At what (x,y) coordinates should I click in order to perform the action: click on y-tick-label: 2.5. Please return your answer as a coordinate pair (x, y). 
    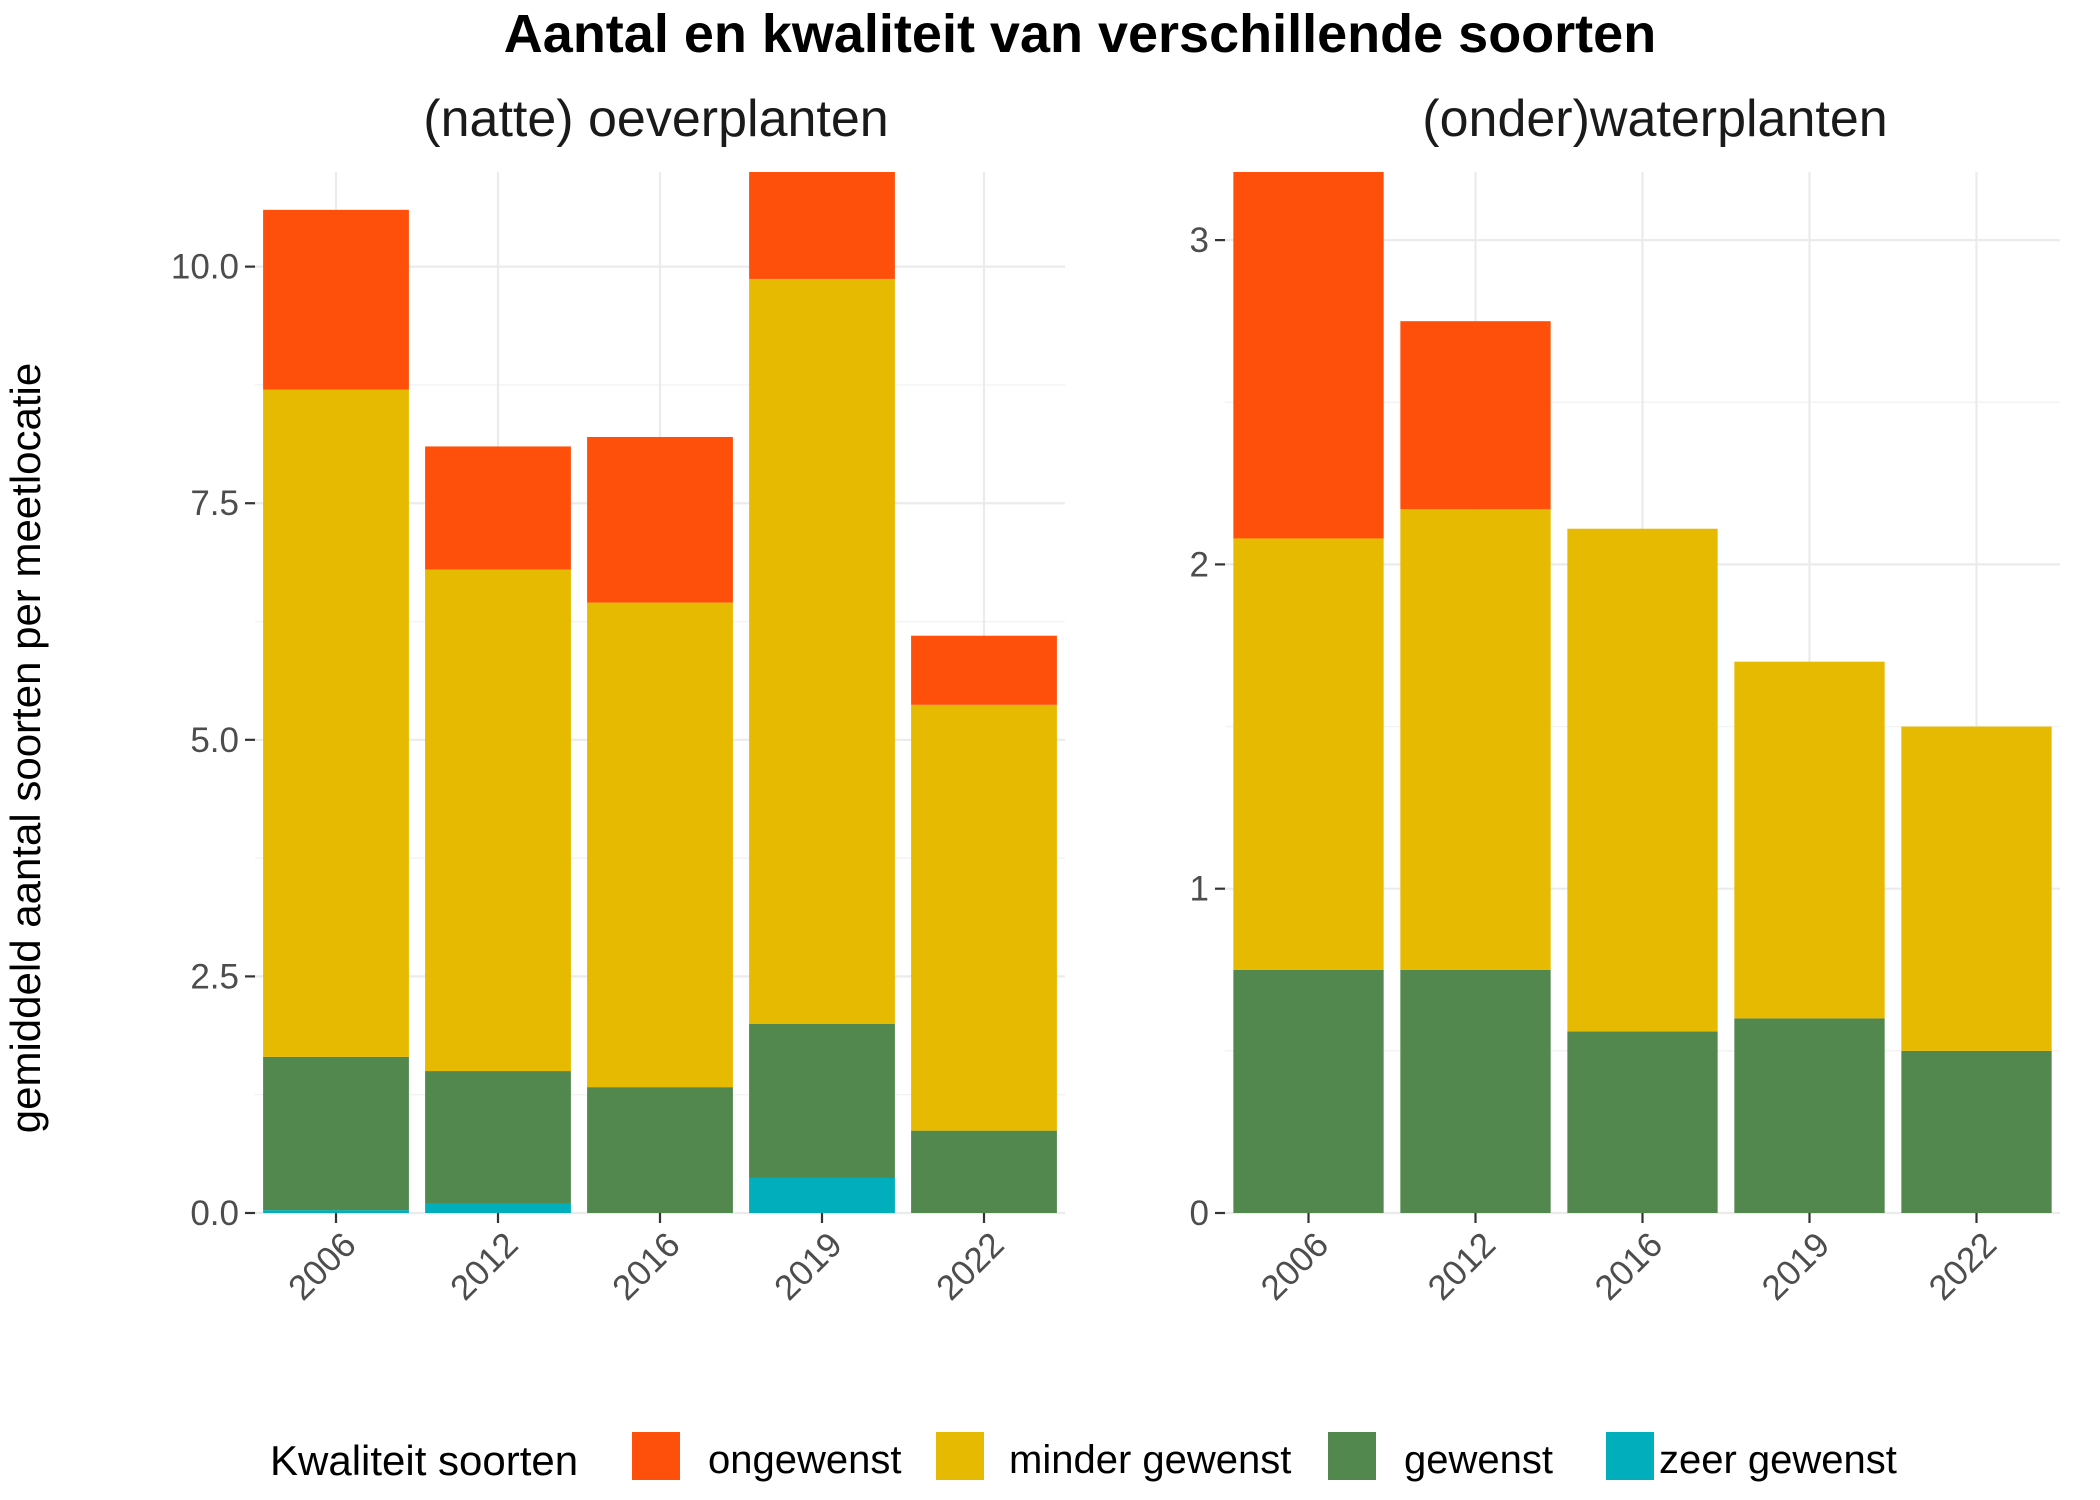
    Looking at the image, I should click on (214, 976).